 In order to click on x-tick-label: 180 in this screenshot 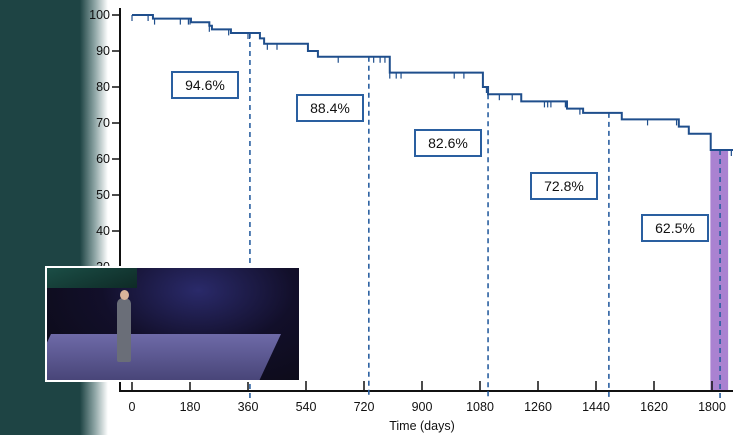, I will do `click(190, 407)`.